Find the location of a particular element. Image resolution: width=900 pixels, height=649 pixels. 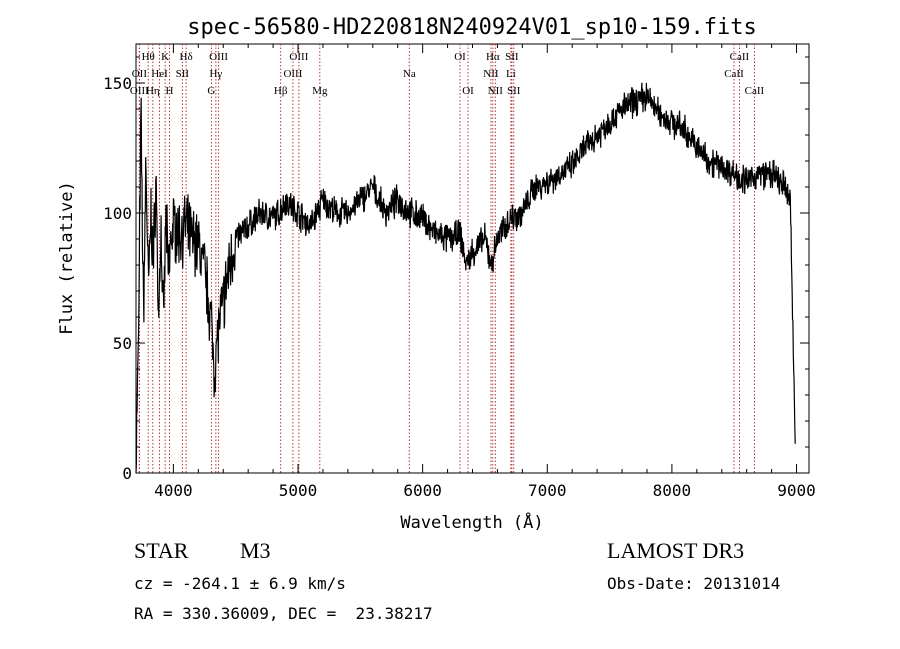

spectral-line-label: K is located at coordinates (165, 57).